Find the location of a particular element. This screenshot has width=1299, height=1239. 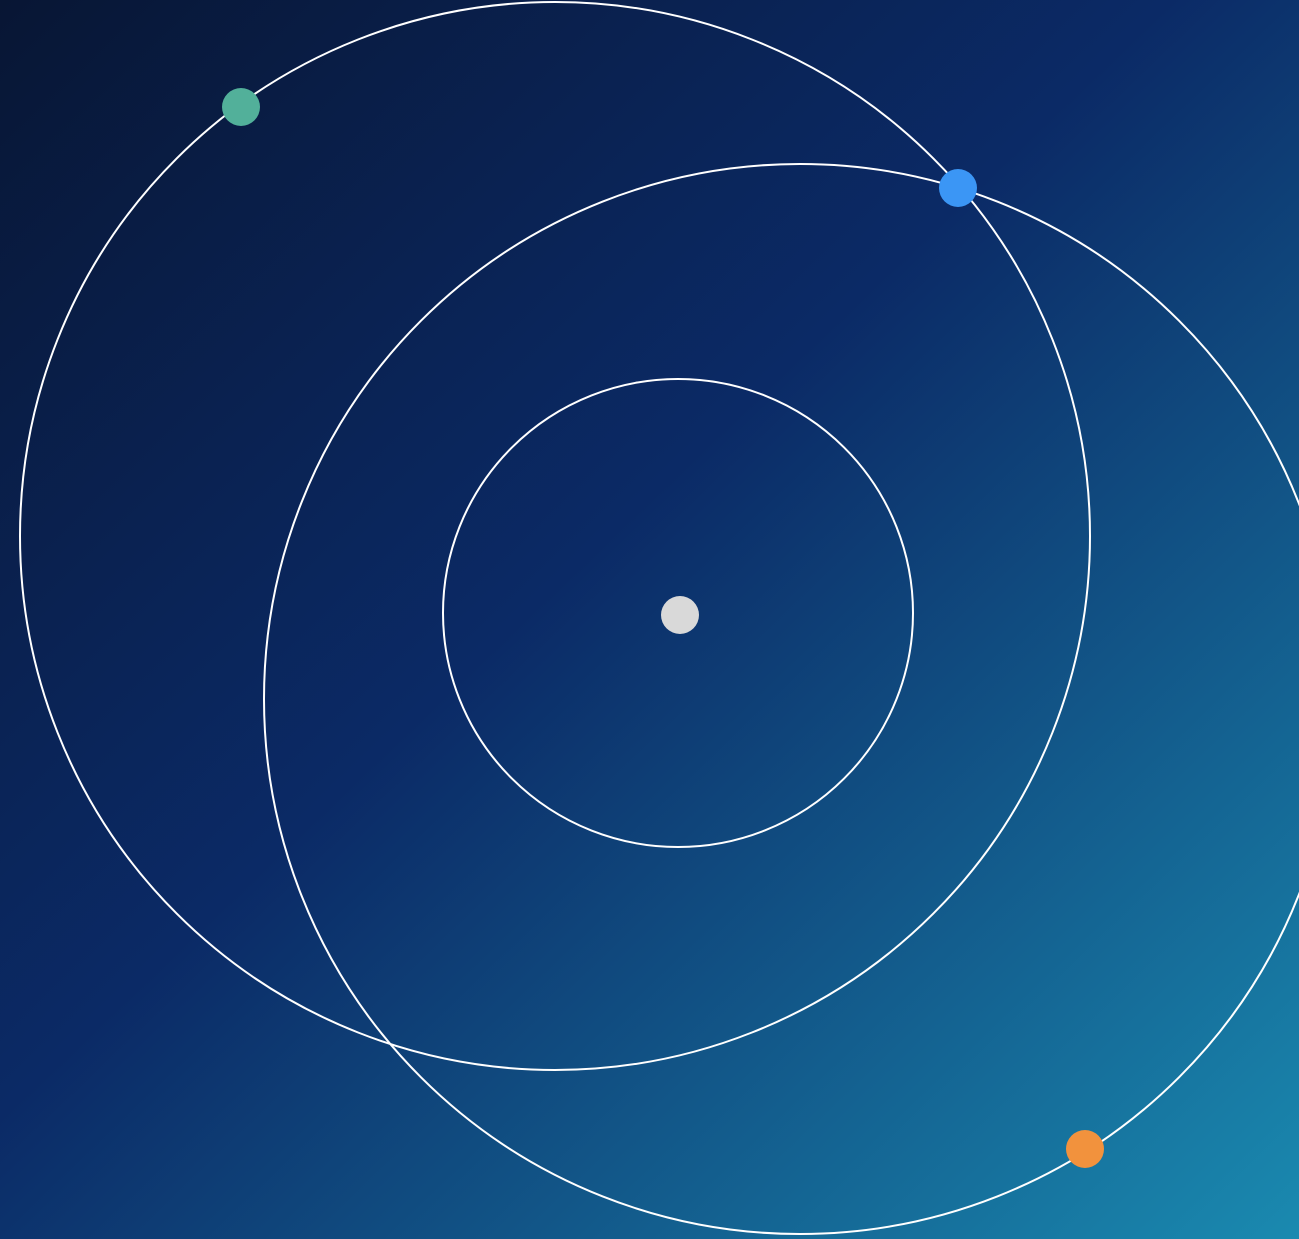

center-body is located at coordinates (680, 615).